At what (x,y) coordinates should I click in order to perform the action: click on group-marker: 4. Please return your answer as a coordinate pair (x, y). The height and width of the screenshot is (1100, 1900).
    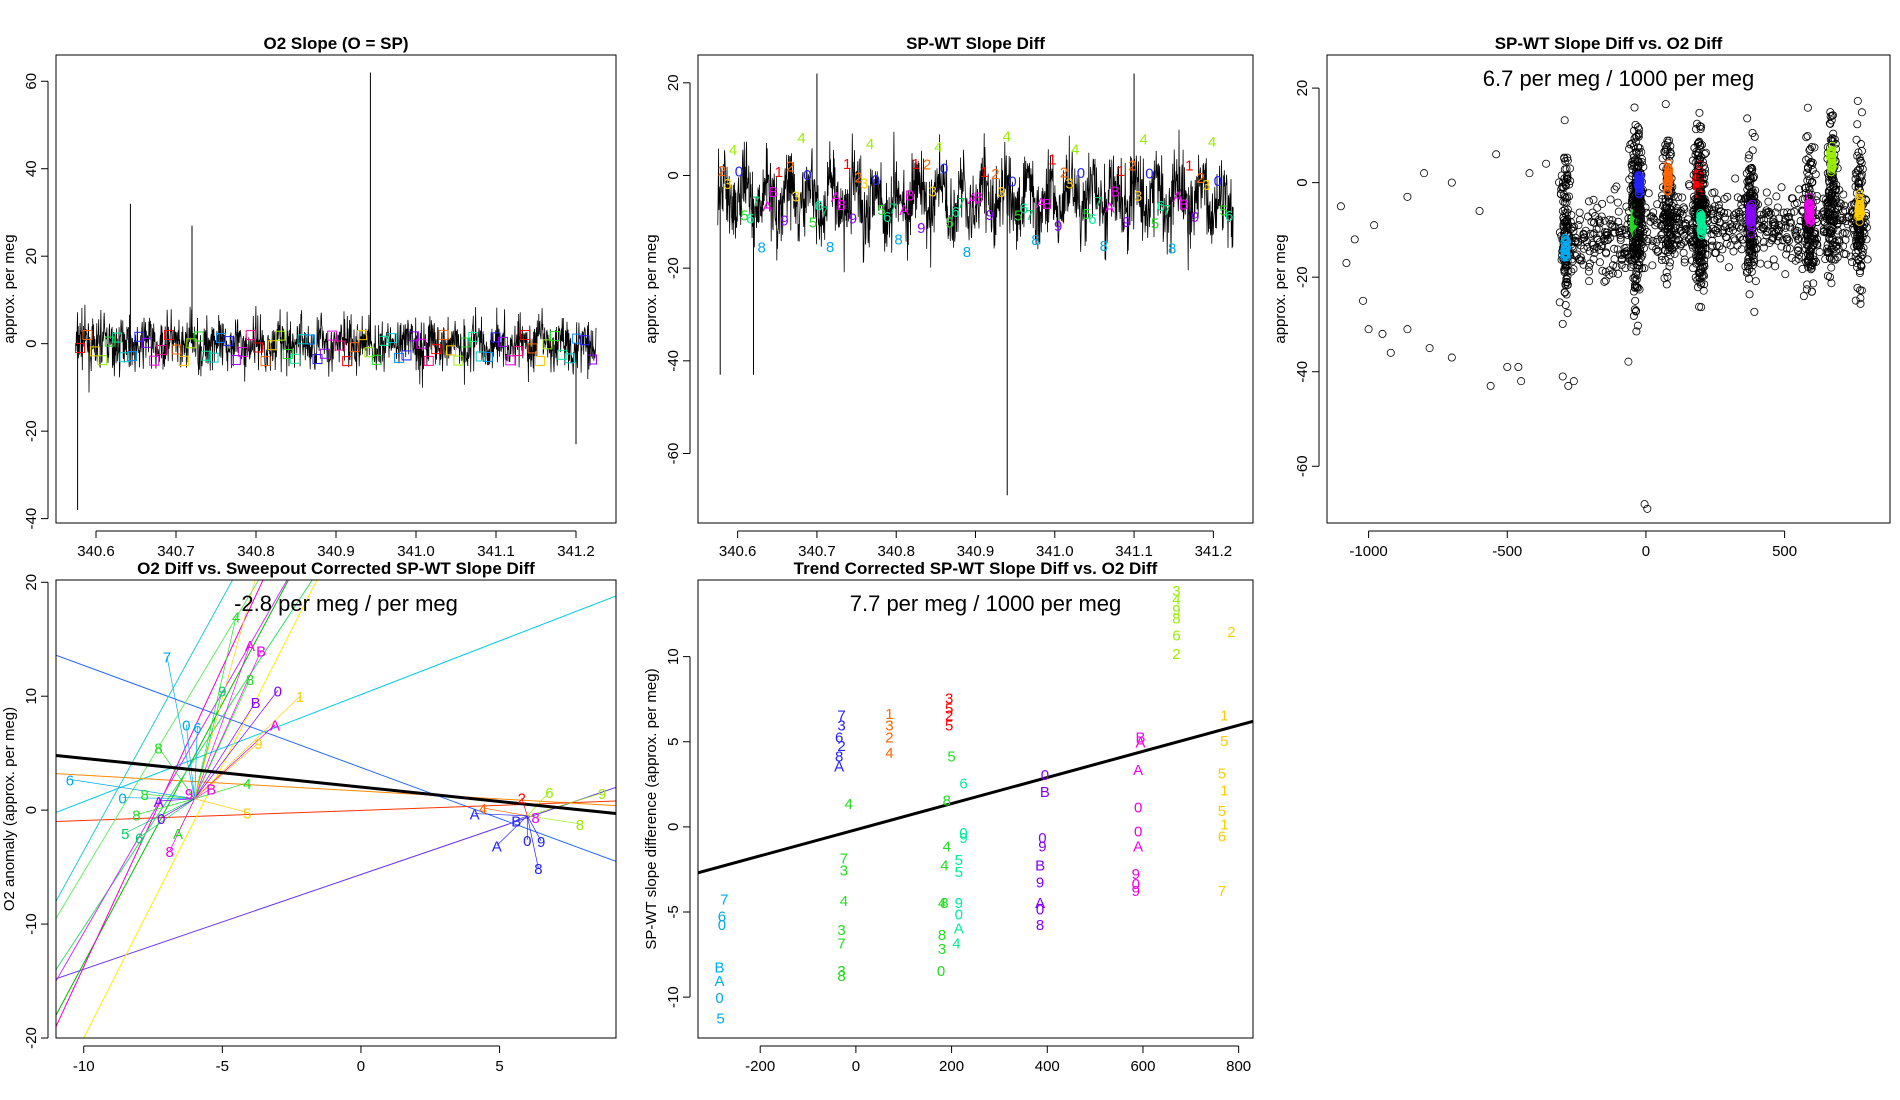
    Looking at the image, I should click on (1075, 150).